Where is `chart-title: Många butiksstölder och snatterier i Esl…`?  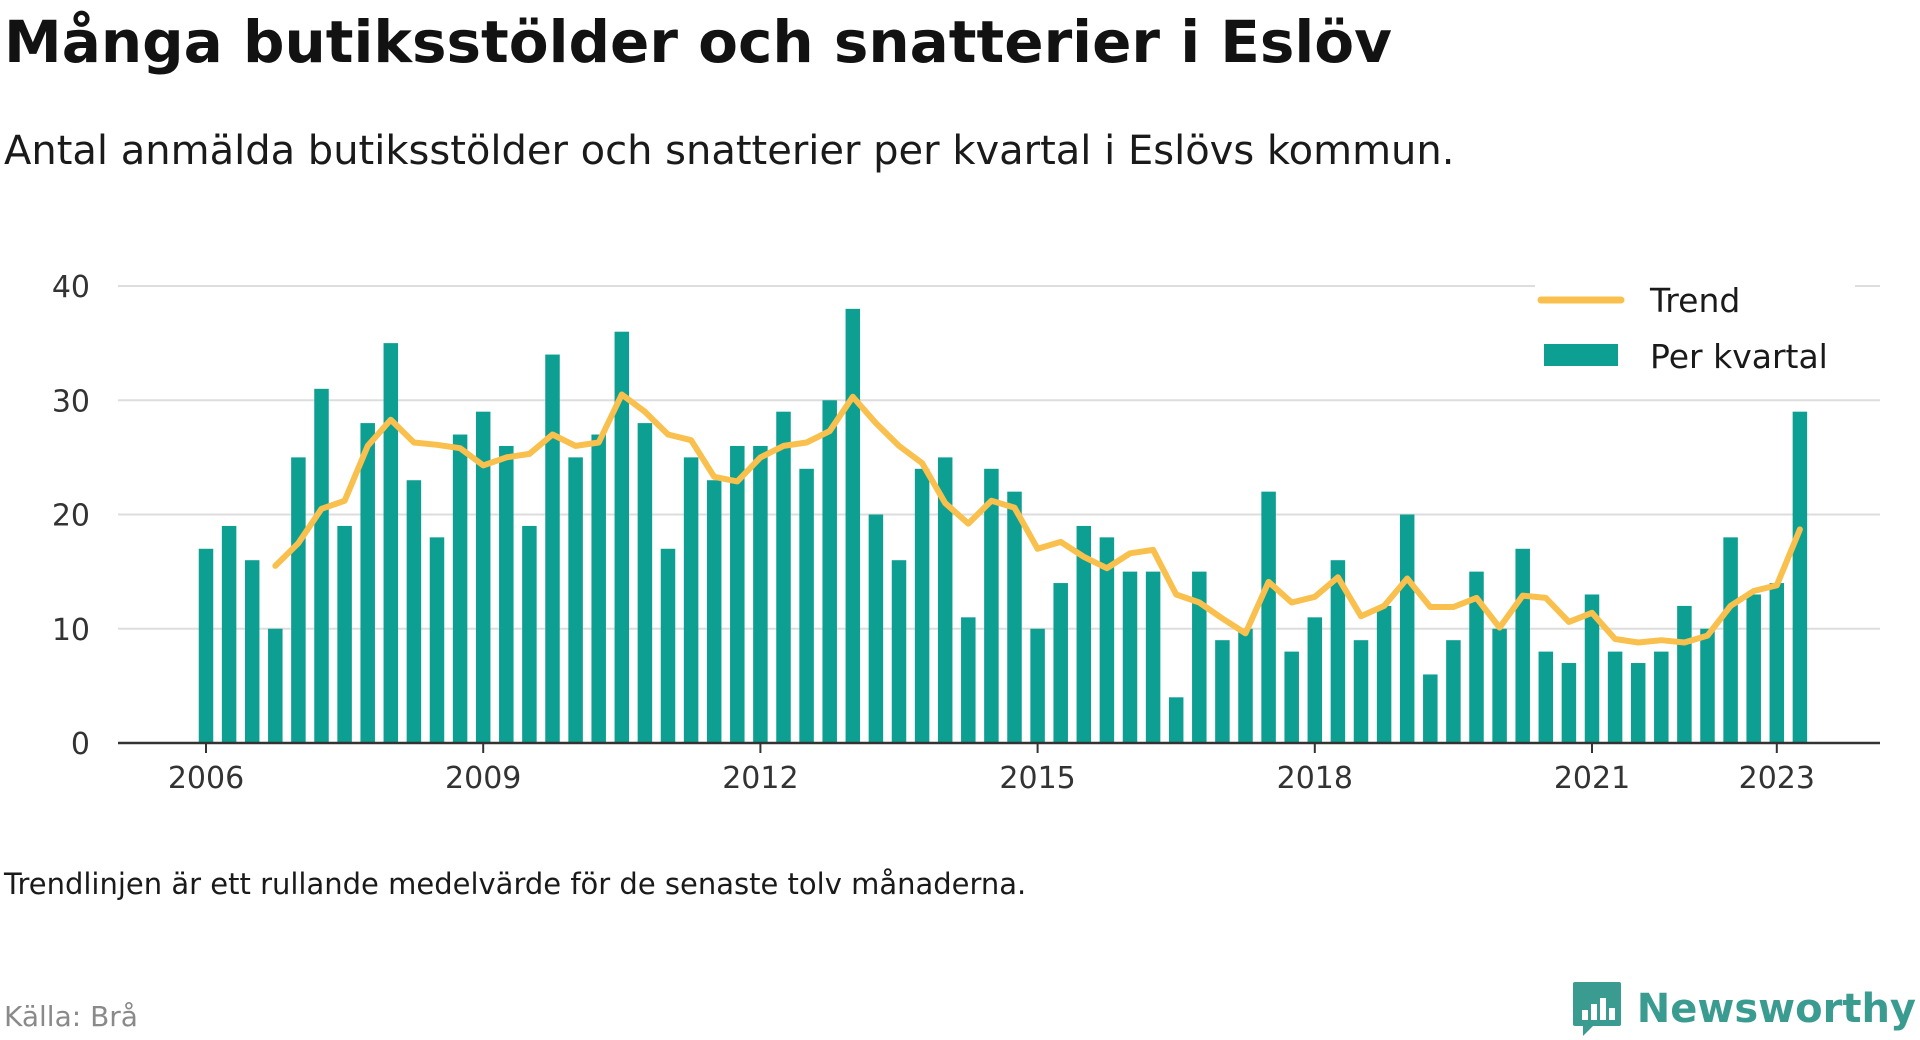 chart-title: Många butiksstölder och snatterier i Esl… is located at coordinates (698, 42).